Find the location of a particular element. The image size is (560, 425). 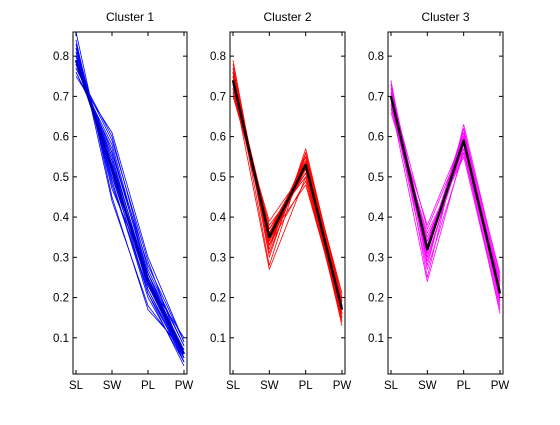

chart-title: Cluster 2 is located at coordinates (287, 17).